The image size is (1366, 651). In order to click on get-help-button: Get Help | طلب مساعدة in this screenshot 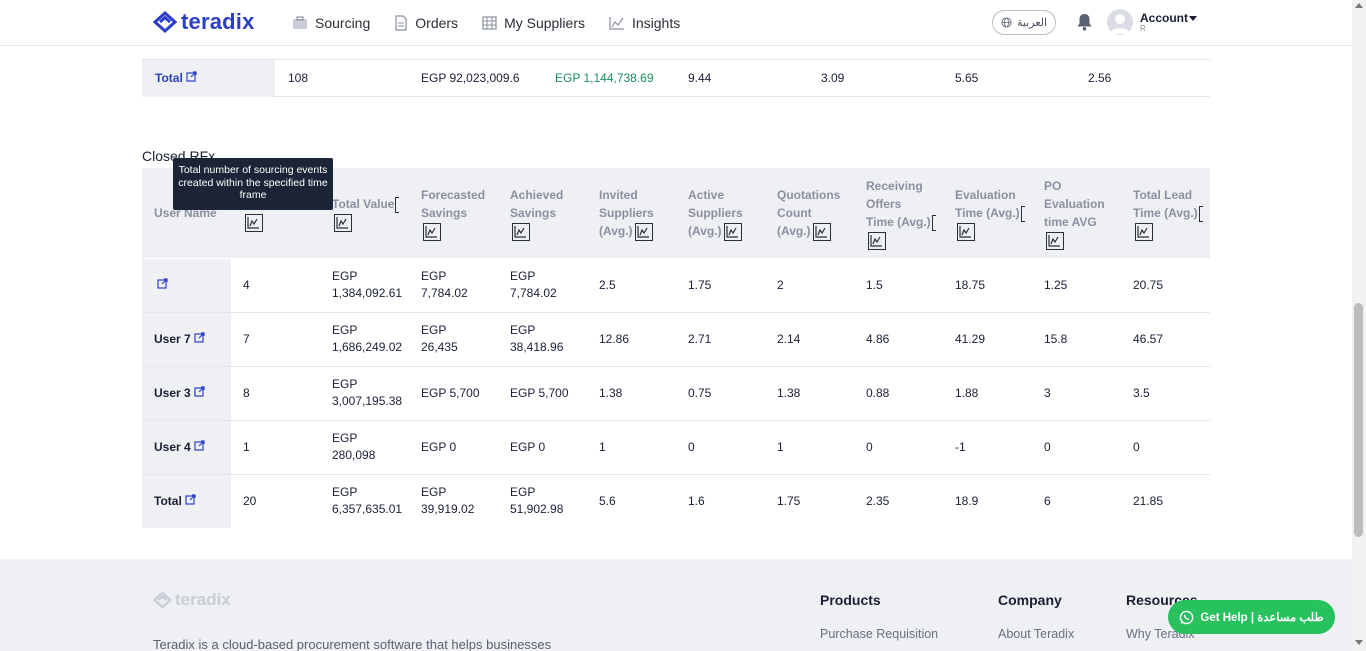, I will do `click(1251, 617)`.